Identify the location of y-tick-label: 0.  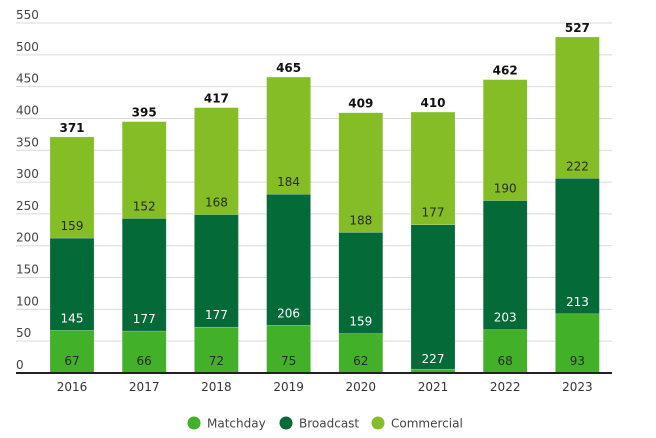
(20, 365).